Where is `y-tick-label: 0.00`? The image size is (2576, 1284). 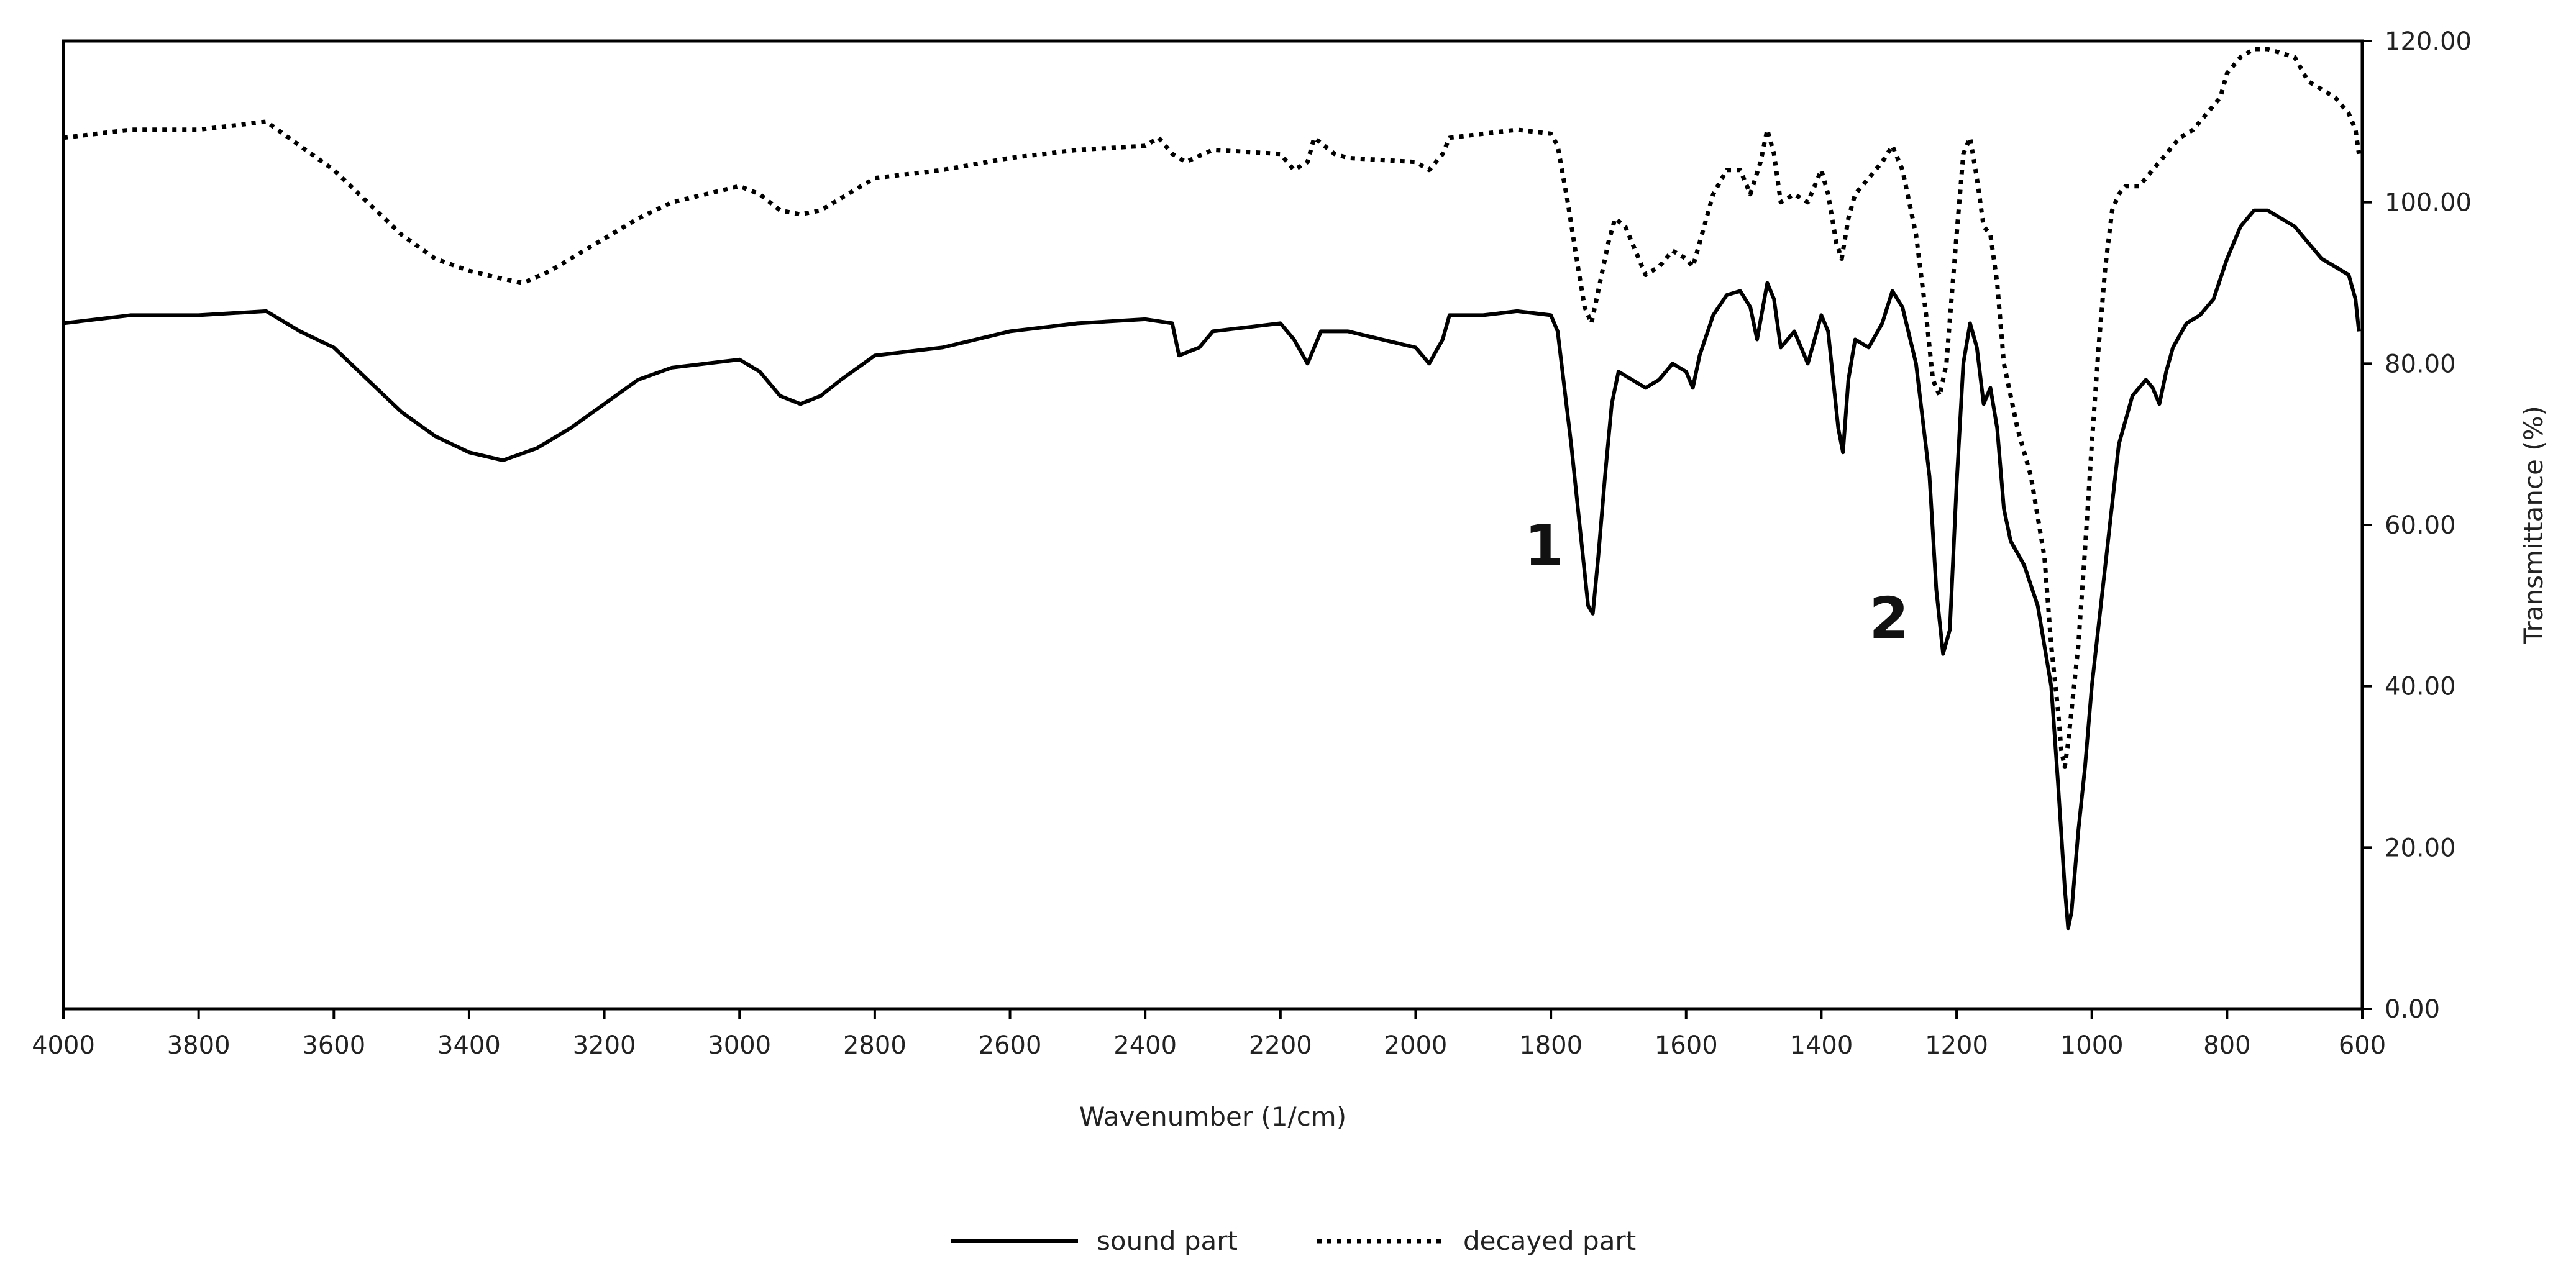 y-tick-label: 0.00 is located at coordinates (2412, 1009).